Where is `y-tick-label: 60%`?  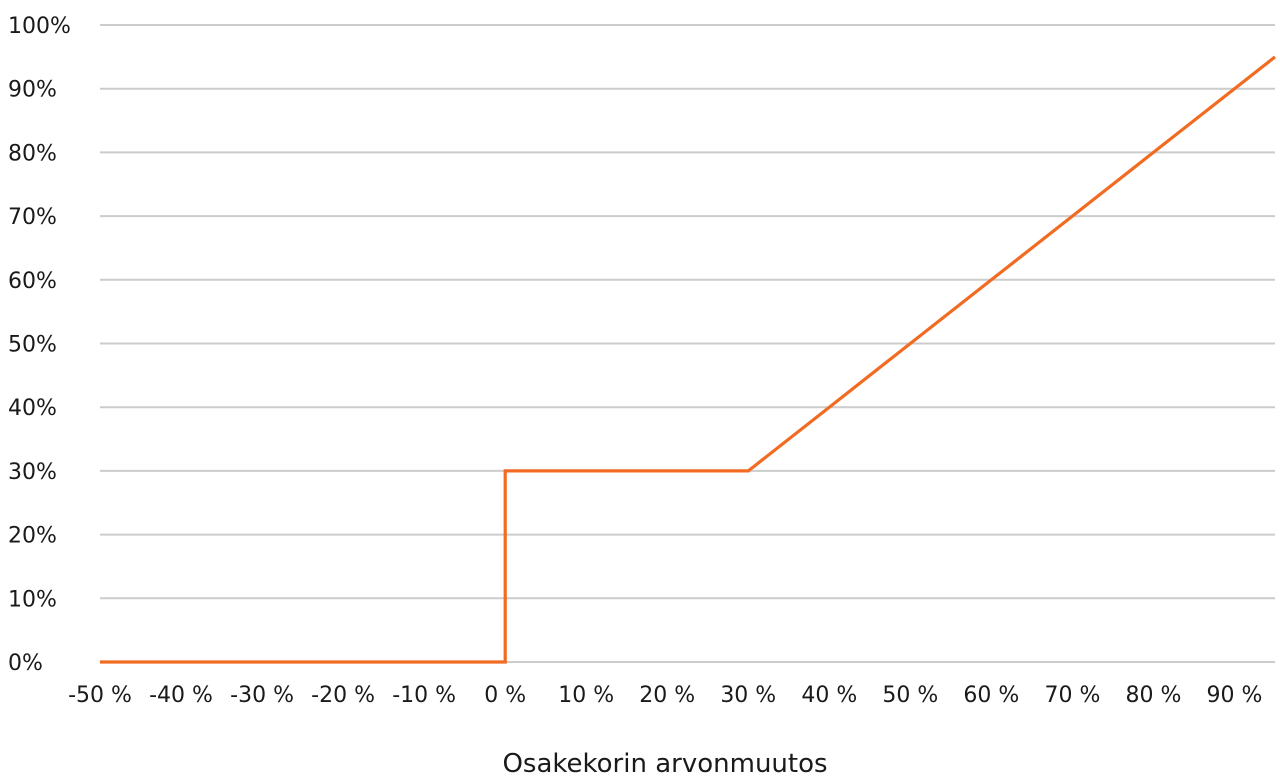 y-tick-label: 60% is located at coordinates (32, 281).